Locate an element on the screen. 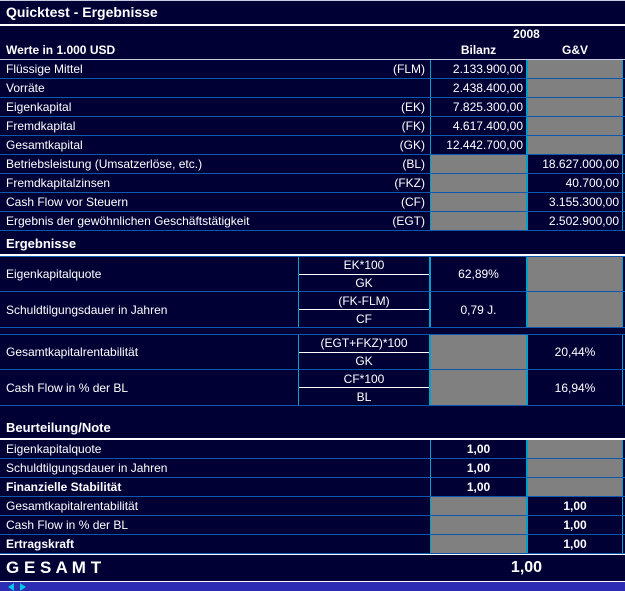 The width and height of the screenshot is (625, 591). table-row: Vorräte 2.438.400,00 is located at coordinates (312, 88).